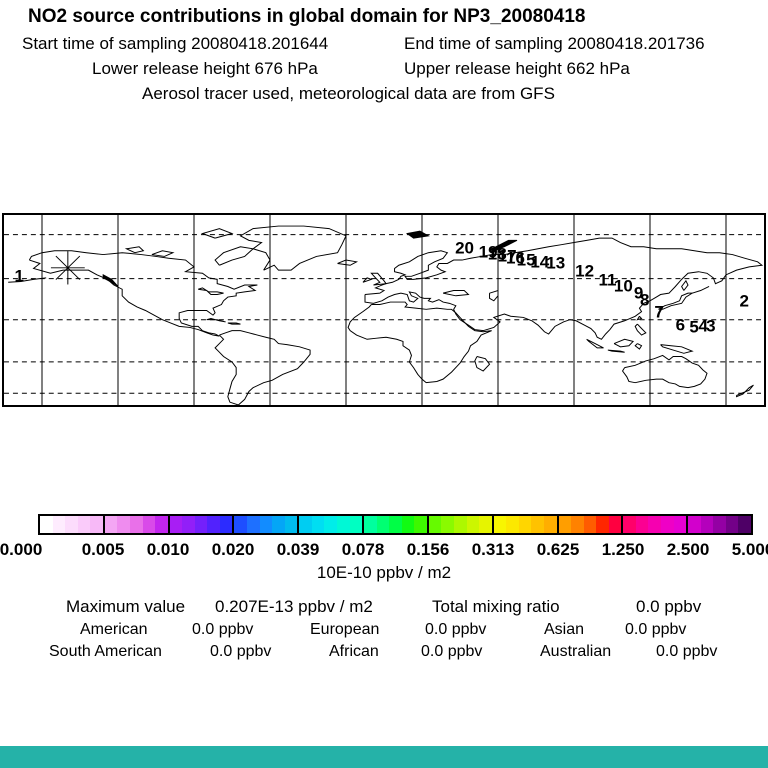 Image resolution: width=768 pixels, height=768 pixels. I want to click on trajectory-hour-label-20: 20, so click(465, 248).